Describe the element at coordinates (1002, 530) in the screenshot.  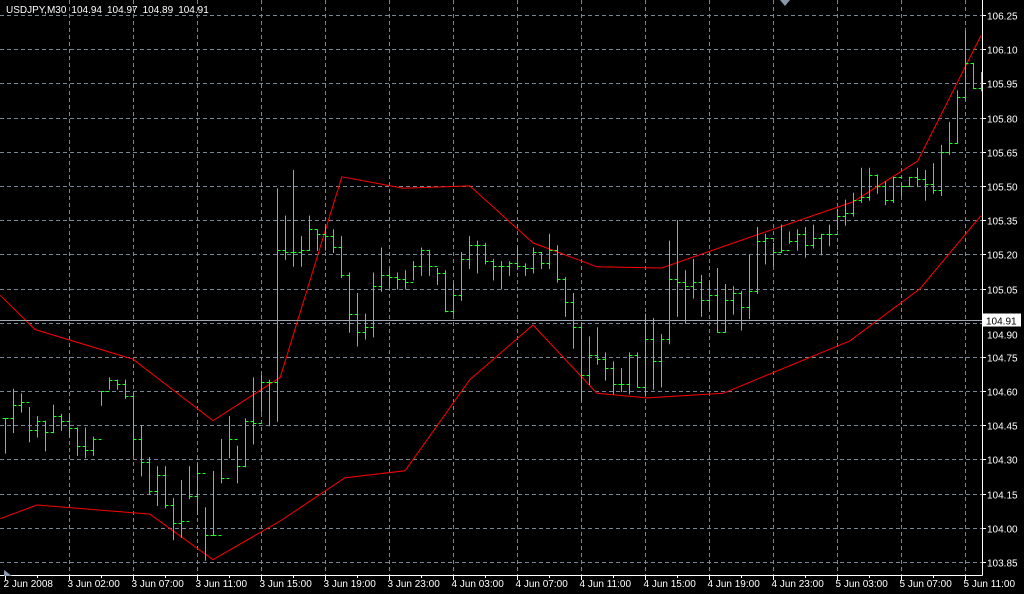
I see `y-tick-label: 104.00` at that location.